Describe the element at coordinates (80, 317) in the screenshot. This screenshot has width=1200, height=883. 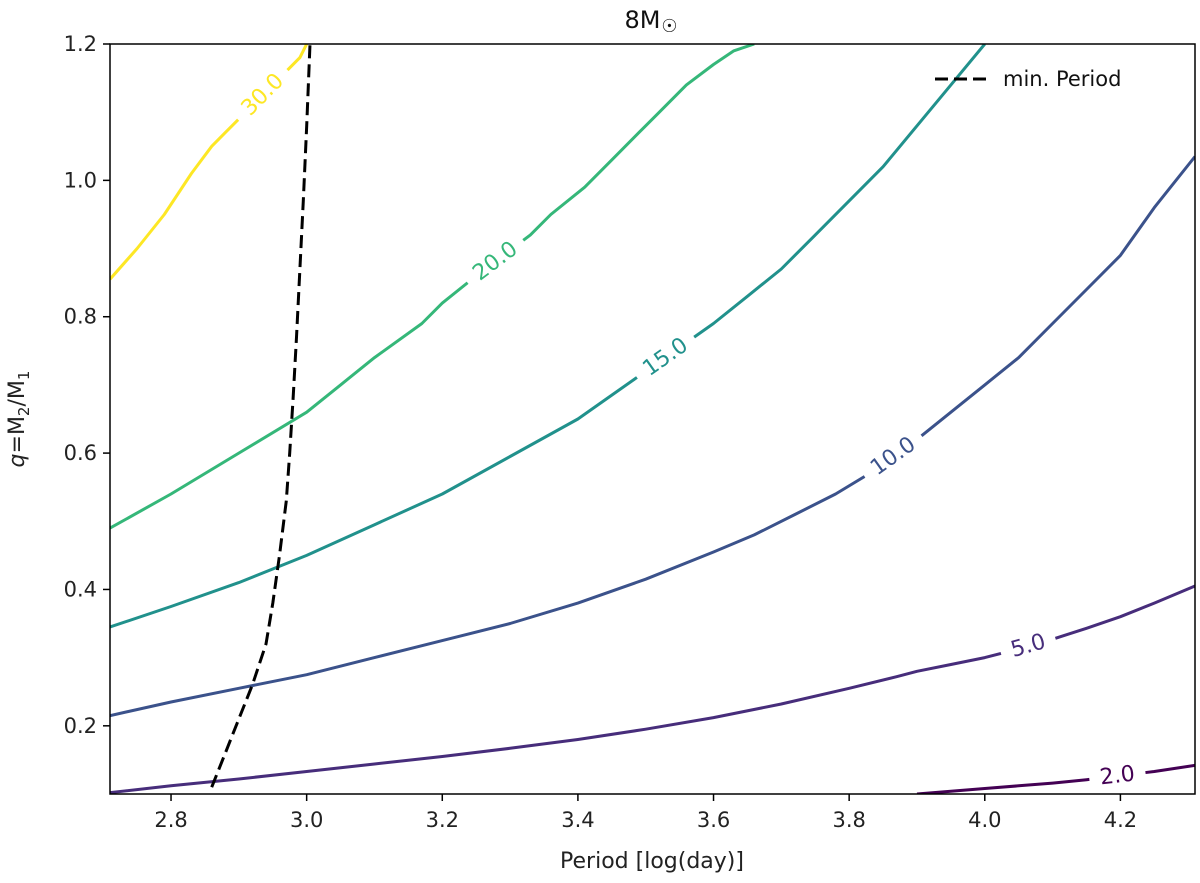
I see `y-tick-label: 0.8` at that location.